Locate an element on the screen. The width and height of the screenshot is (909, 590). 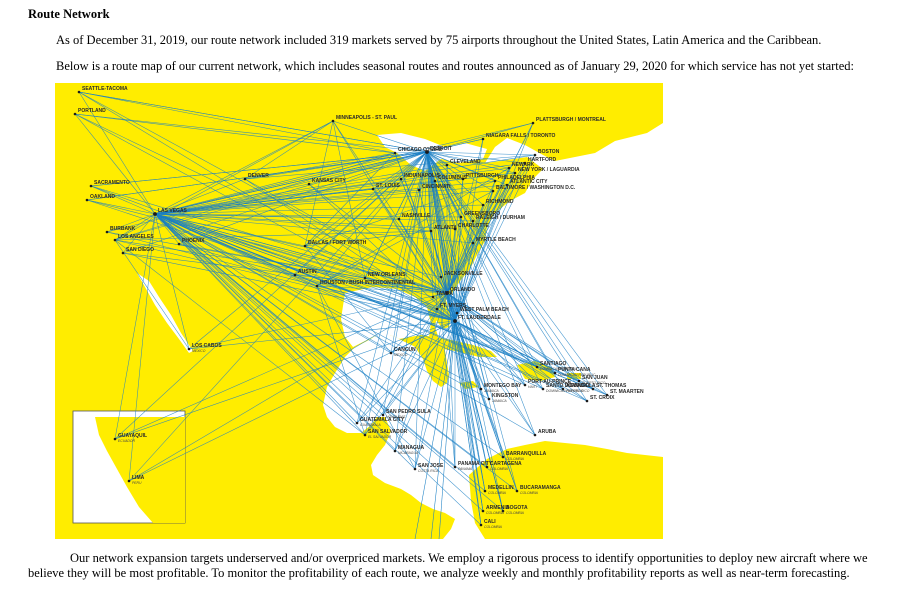
airport-label: CINCINNATI is located at coordinates (436, 187).